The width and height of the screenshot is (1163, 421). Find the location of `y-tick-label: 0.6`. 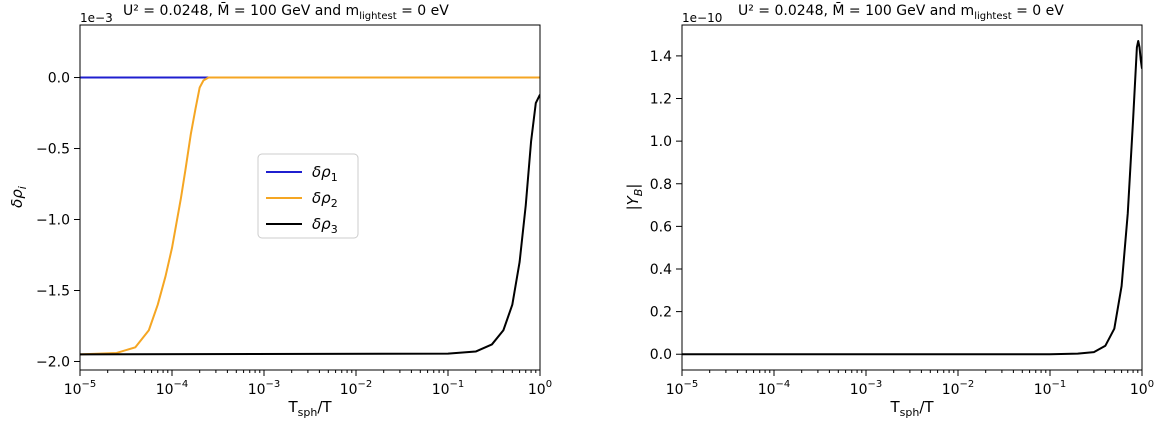

y-tick-label: 0.6 is located at coordinates (661, 227).